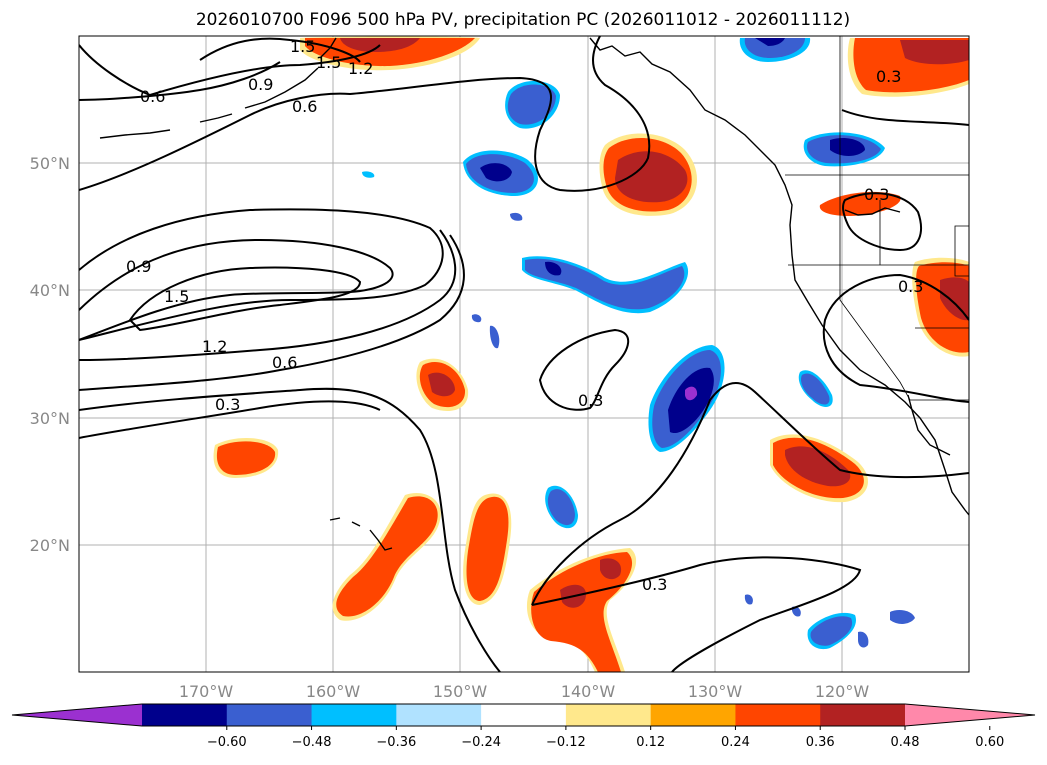 The width and height of the screenshot is (1047, 765). What do you see at coordinates (481, 742) in the screenshot?
I see `colorbar-tick-label: −0.24` at bounding box center [481, 742].